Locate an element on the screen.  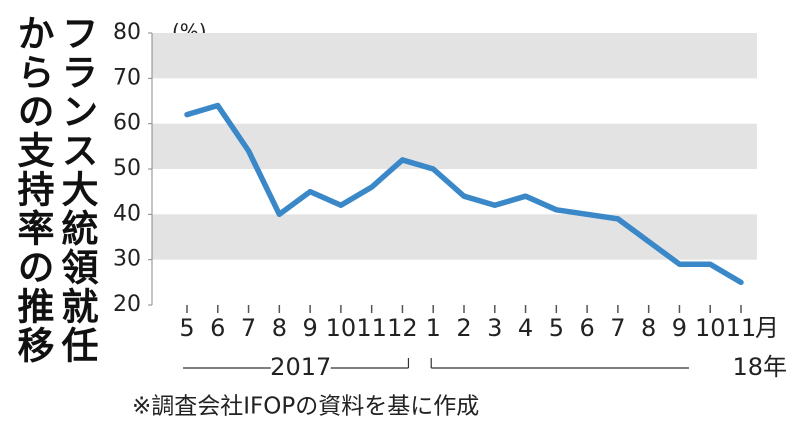
y-tick-label: 50 is located at coordinates (127, 168).